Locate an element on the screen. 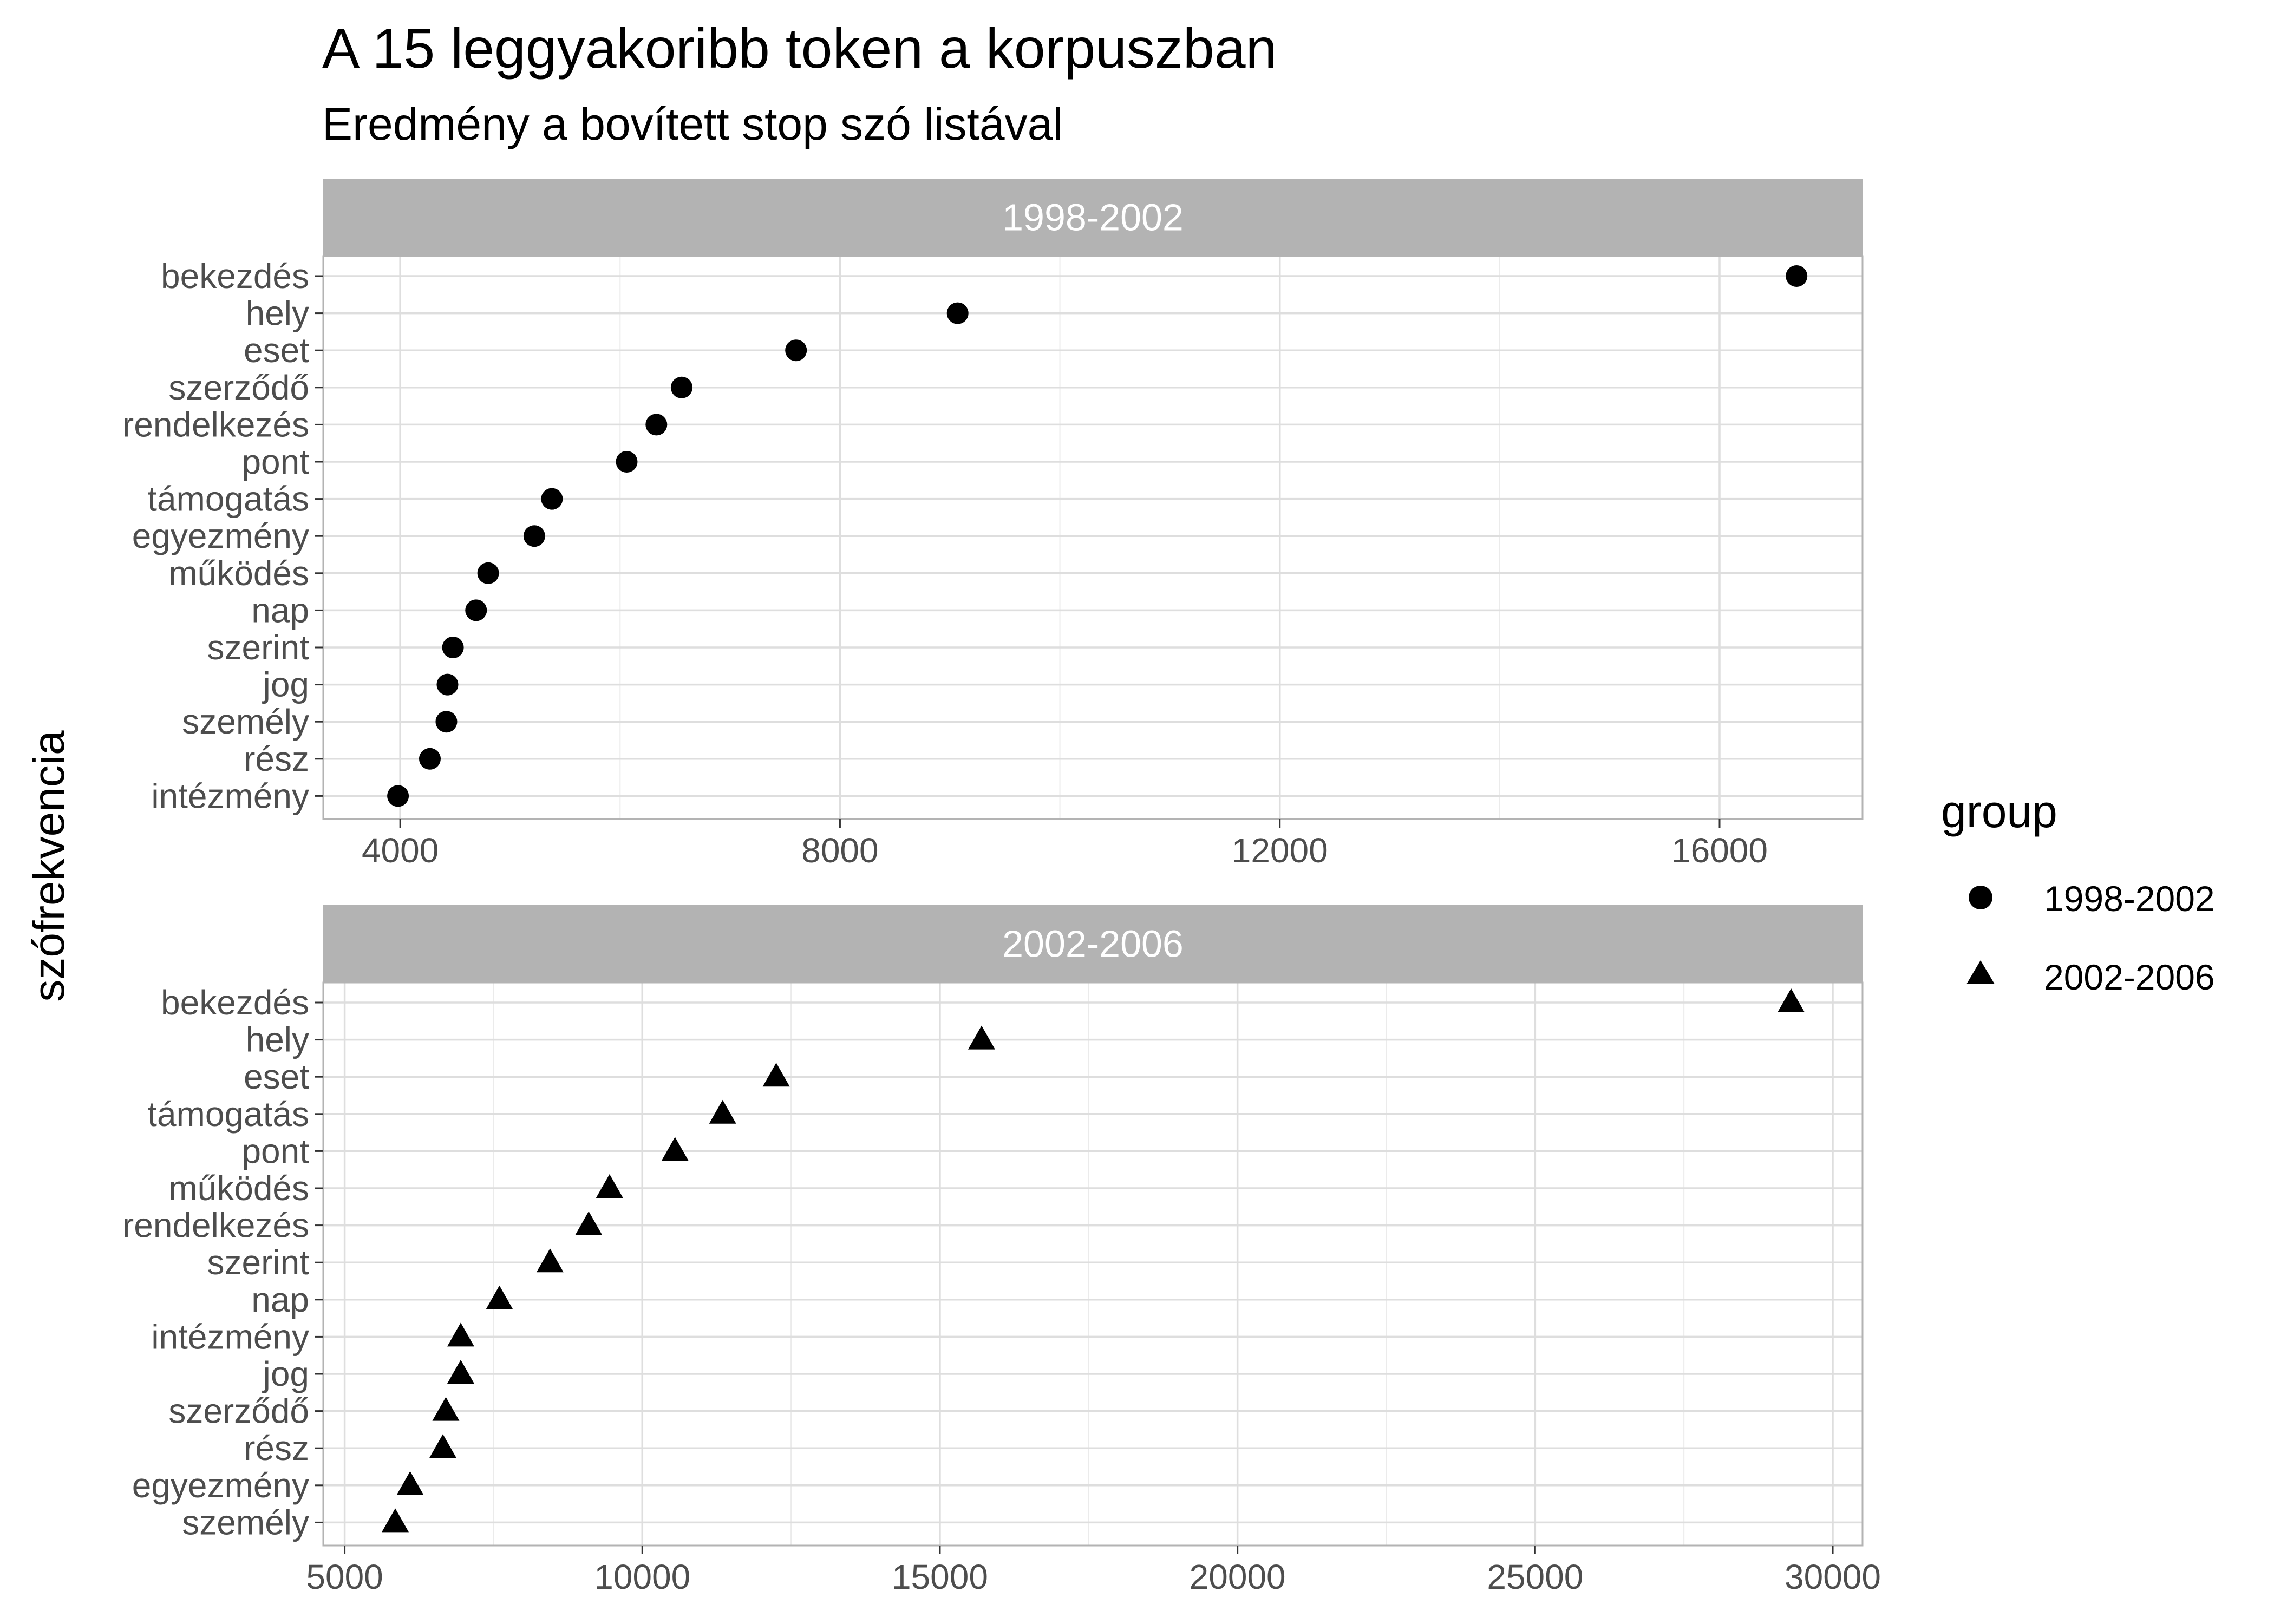 This screenshot has height=1624, width=2274. legend-label-2002-2006: 2002-2006 is located at coordinates (2130, 977).